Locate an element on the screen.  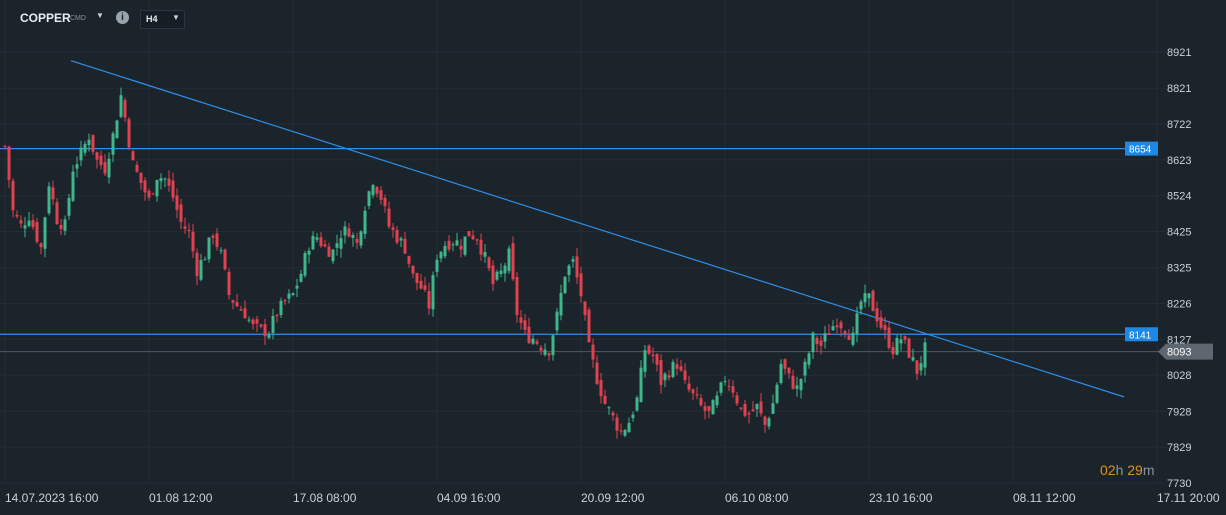
info-icon: i is located at coordinates (122, 17).